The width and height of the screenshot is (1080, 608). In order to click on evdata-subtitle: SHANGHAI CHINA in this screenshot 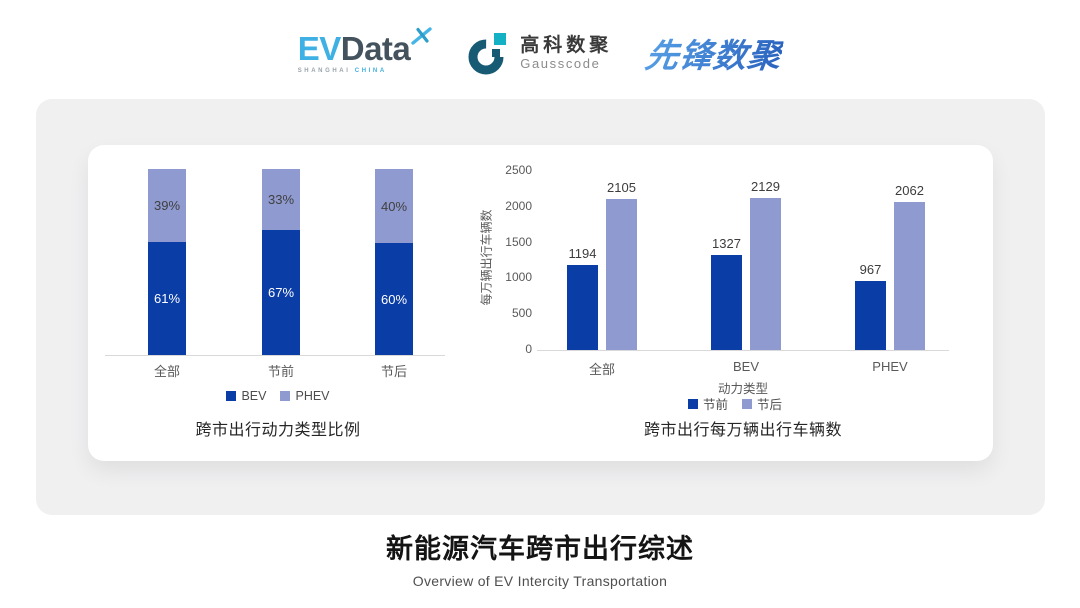, I will do `click(366, 71)`.